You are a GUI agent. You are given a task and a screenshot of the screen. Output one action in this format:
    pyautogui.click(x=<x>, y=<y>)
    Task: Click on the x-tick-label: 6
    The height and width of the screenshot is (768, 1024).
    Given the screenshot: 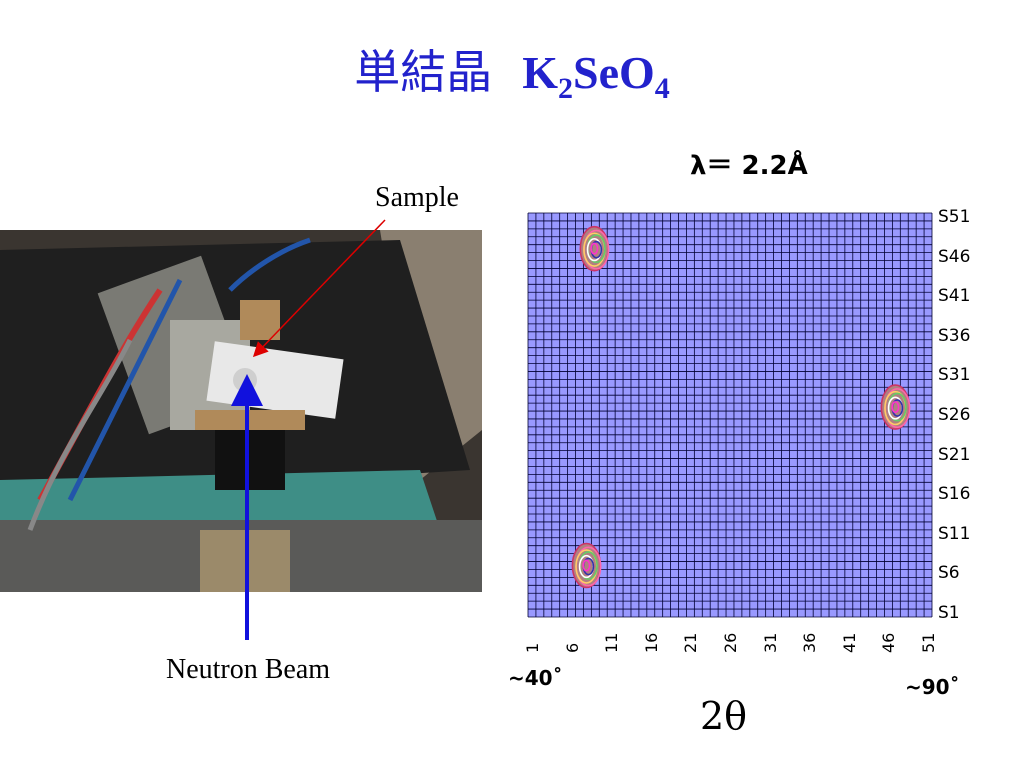 What is the action you would take?
    pyautogui.click(x=572, y=647)
    